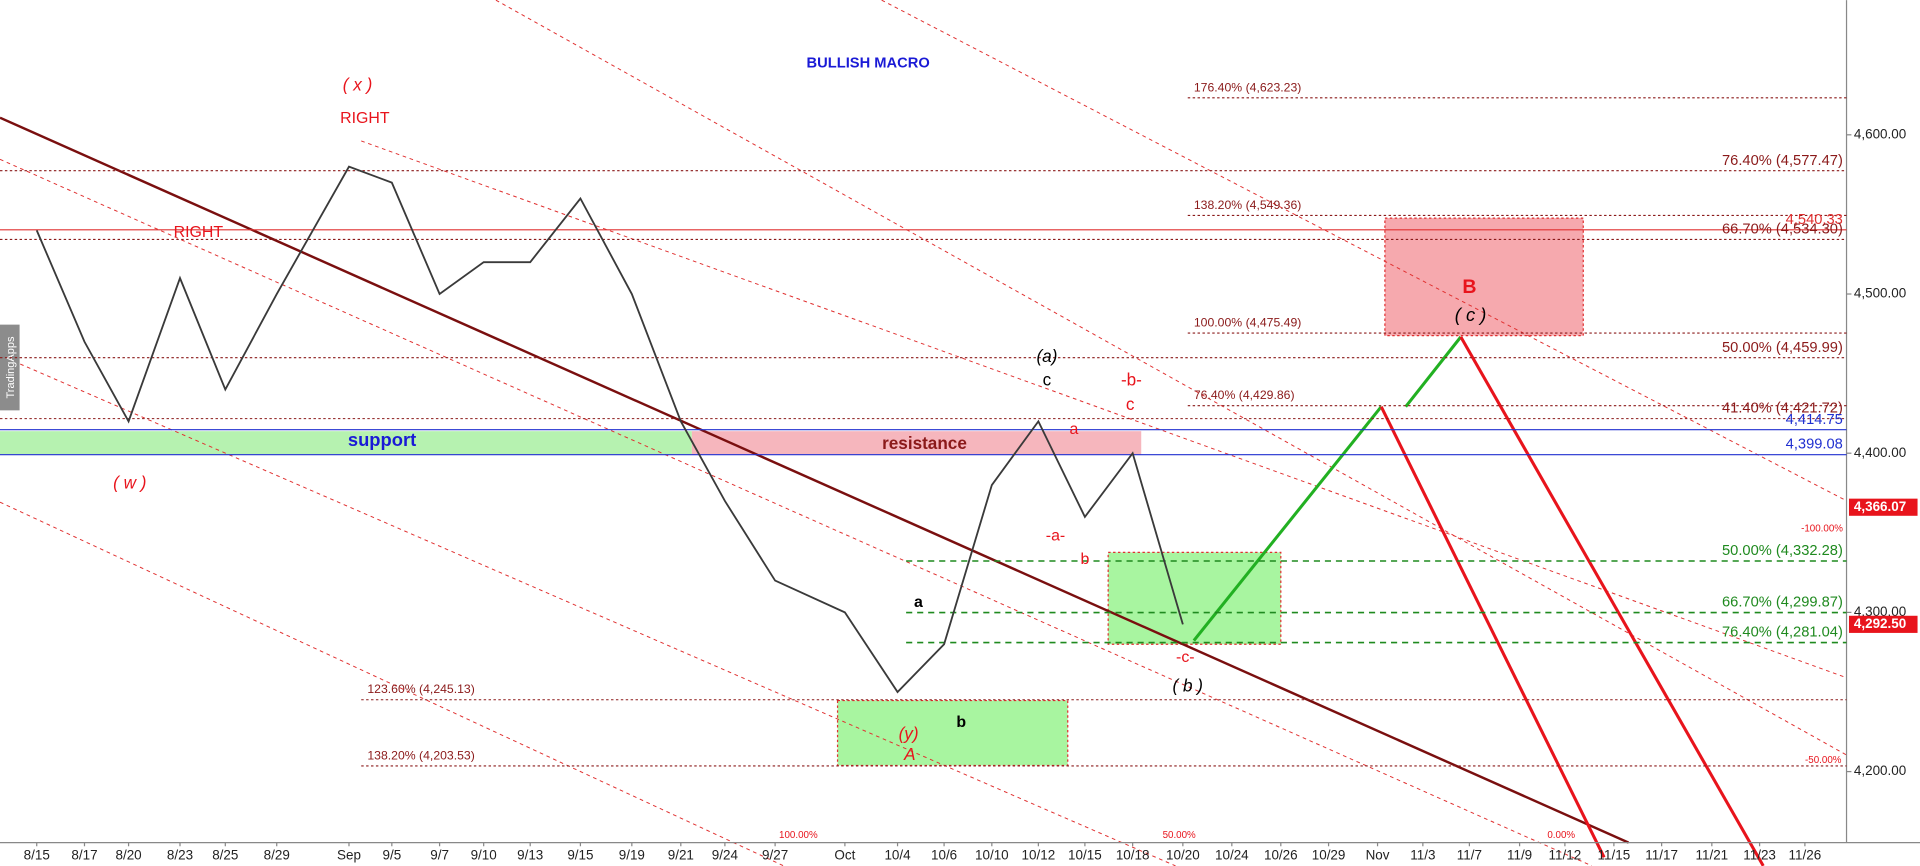  What do you see at coordinates (1422, 855) in the screenshot?
I see `x-tick-label: 11/3` at bounding box center [1422, 855].